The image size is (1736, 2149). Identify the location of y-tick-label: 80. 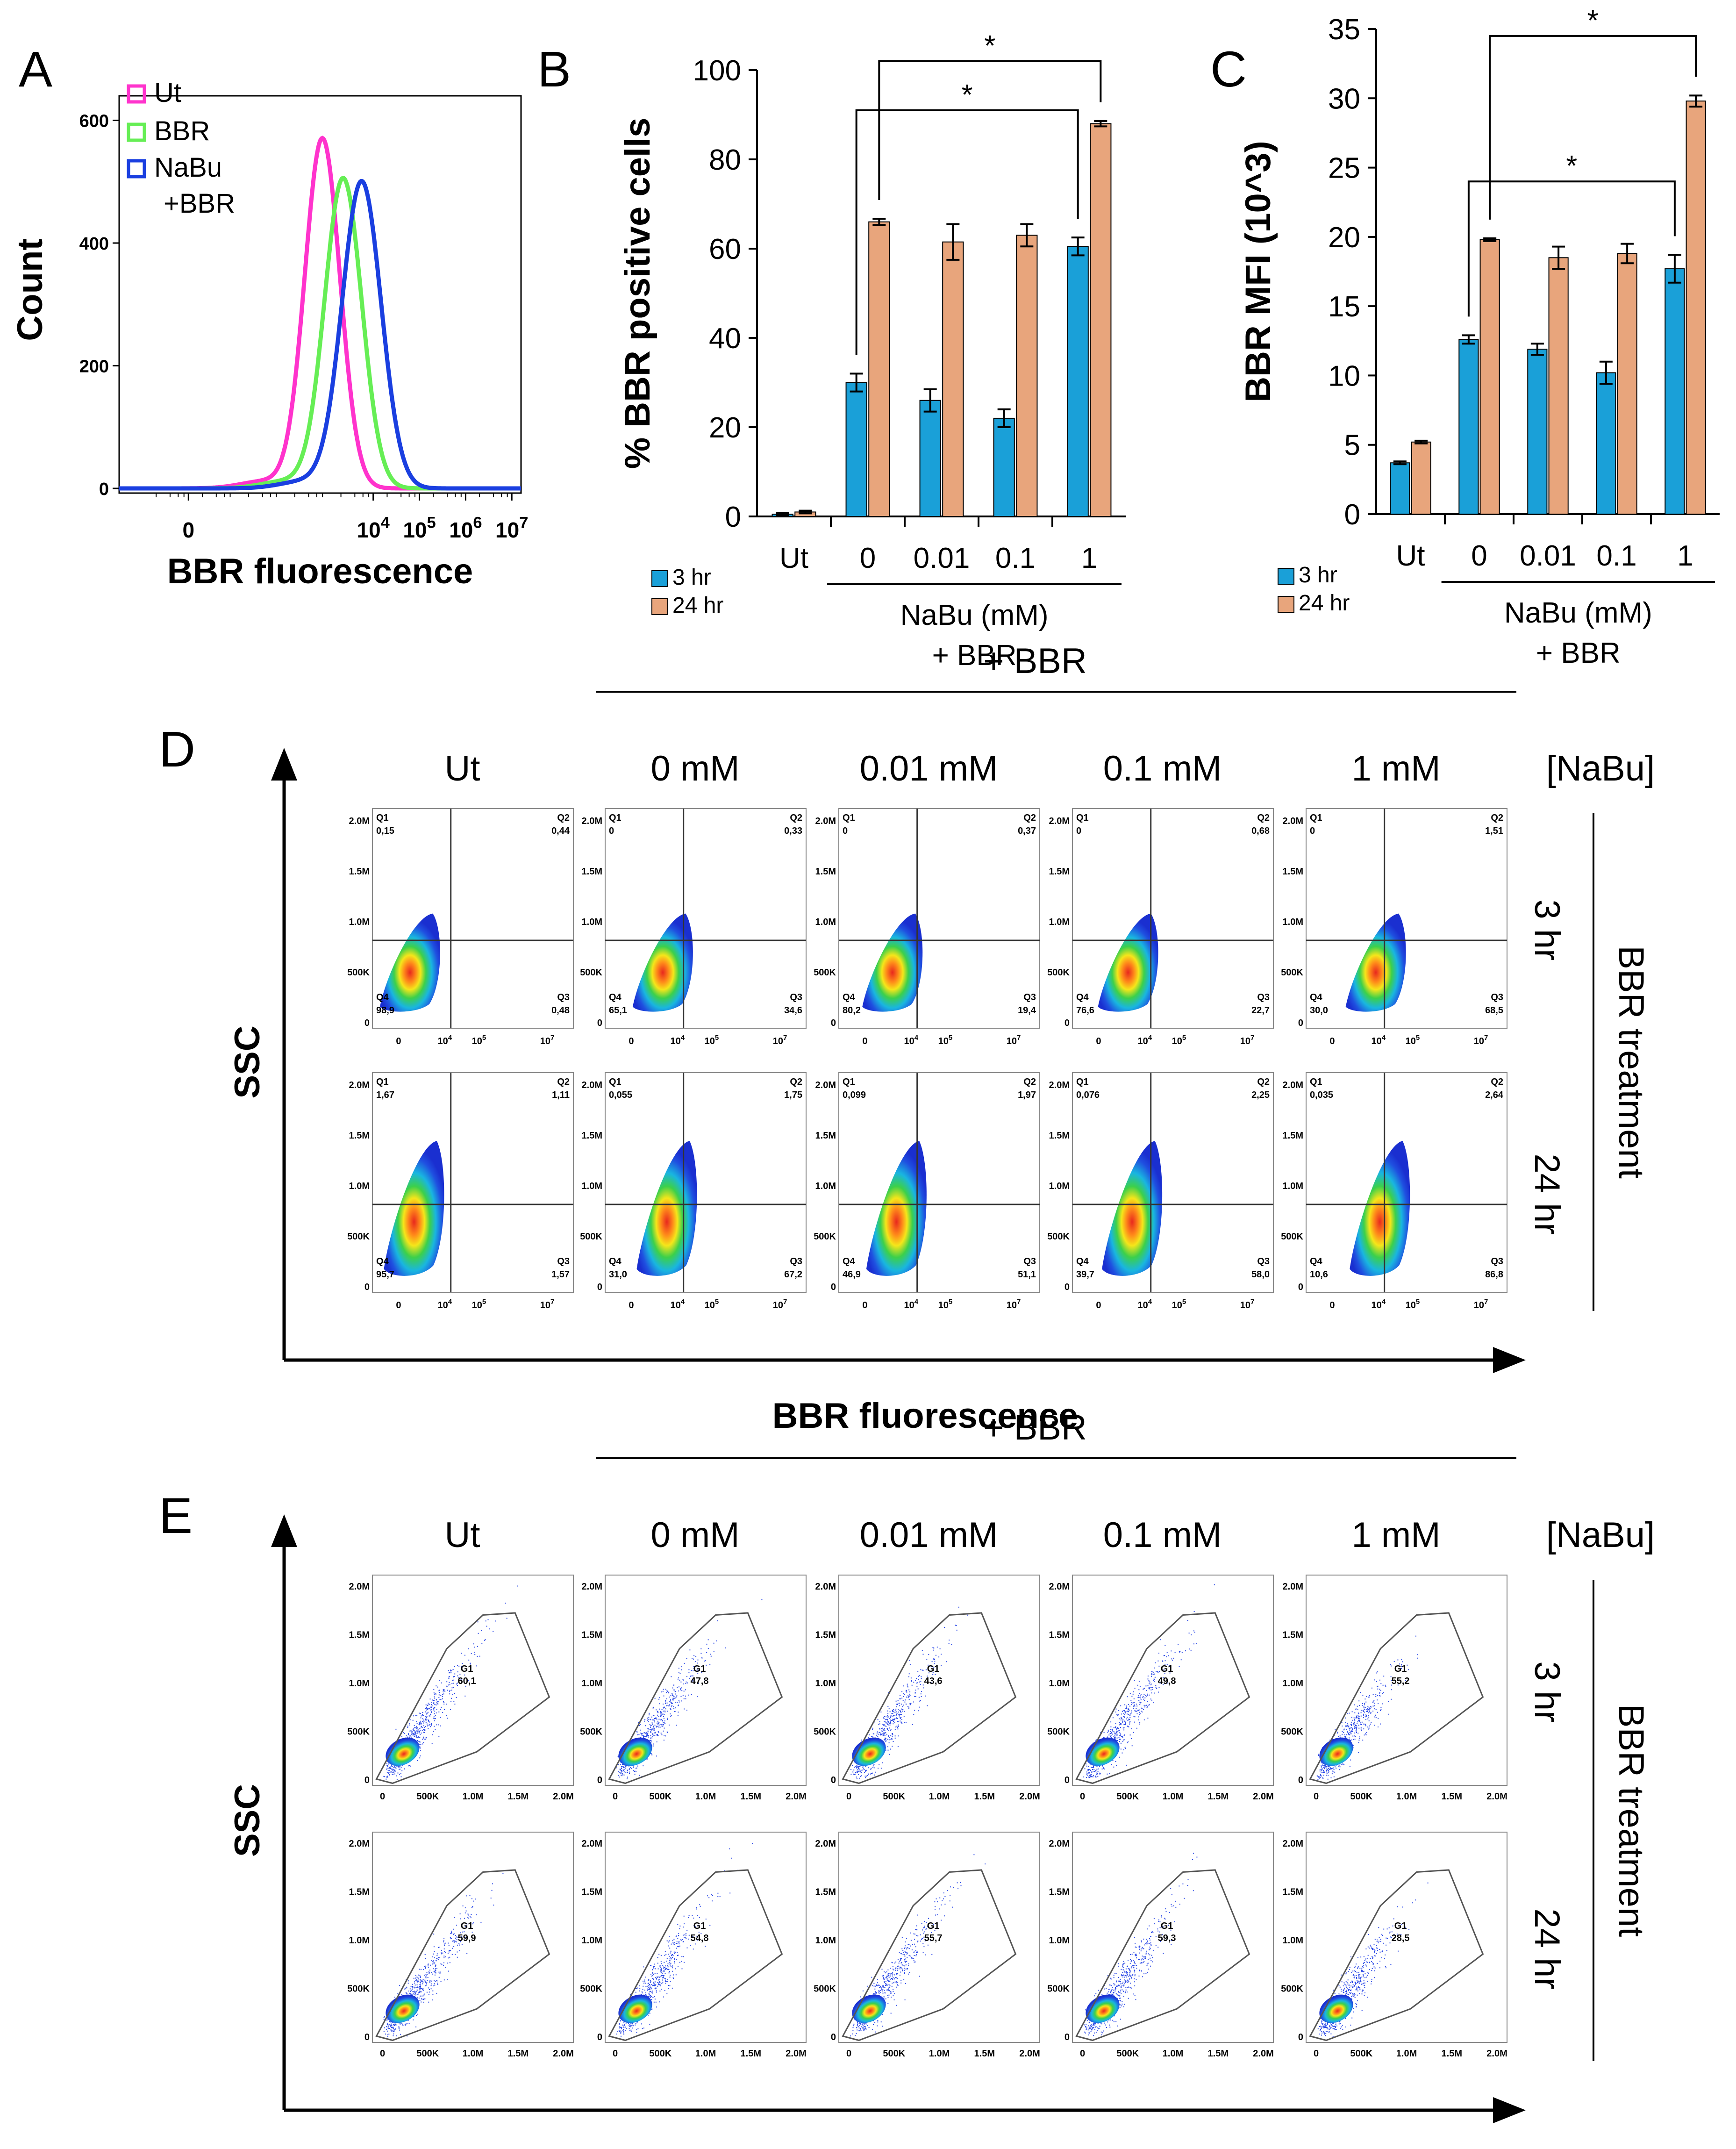
(725, 160).